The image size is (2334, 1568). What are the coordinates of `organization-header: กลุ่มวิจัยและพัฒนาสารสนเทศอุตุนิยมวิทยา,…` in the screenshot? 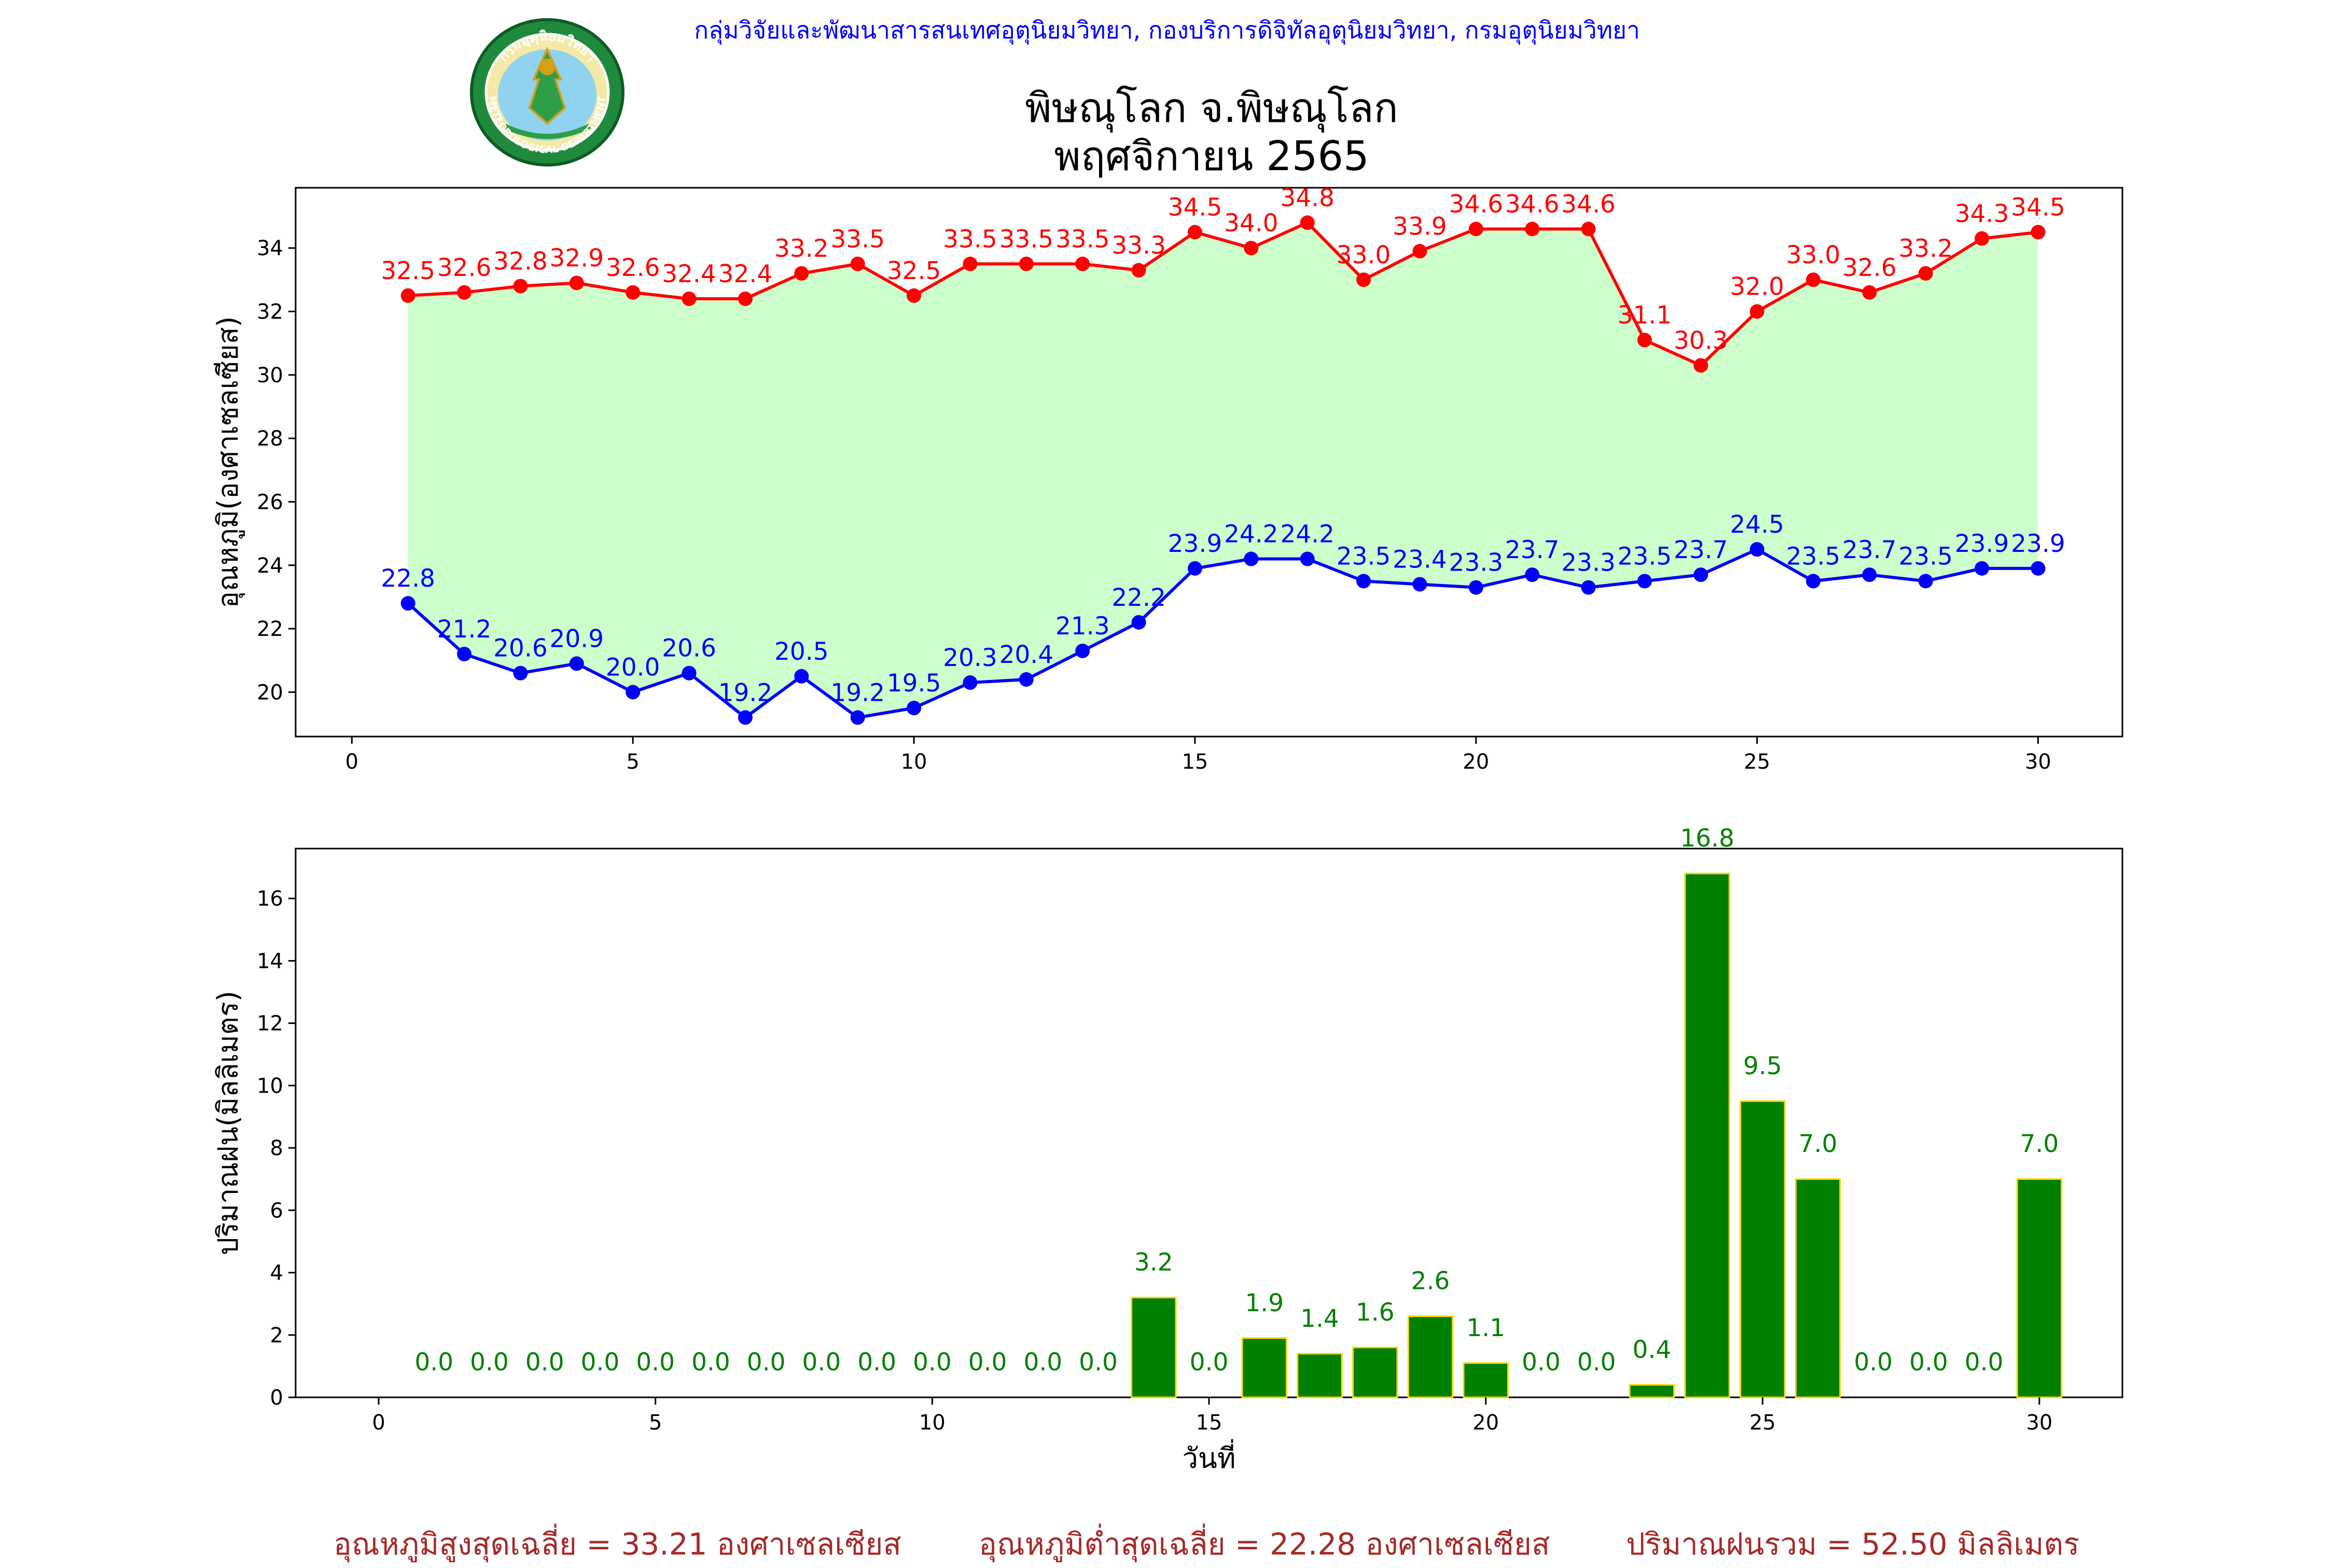 It's located at (1167, 30).